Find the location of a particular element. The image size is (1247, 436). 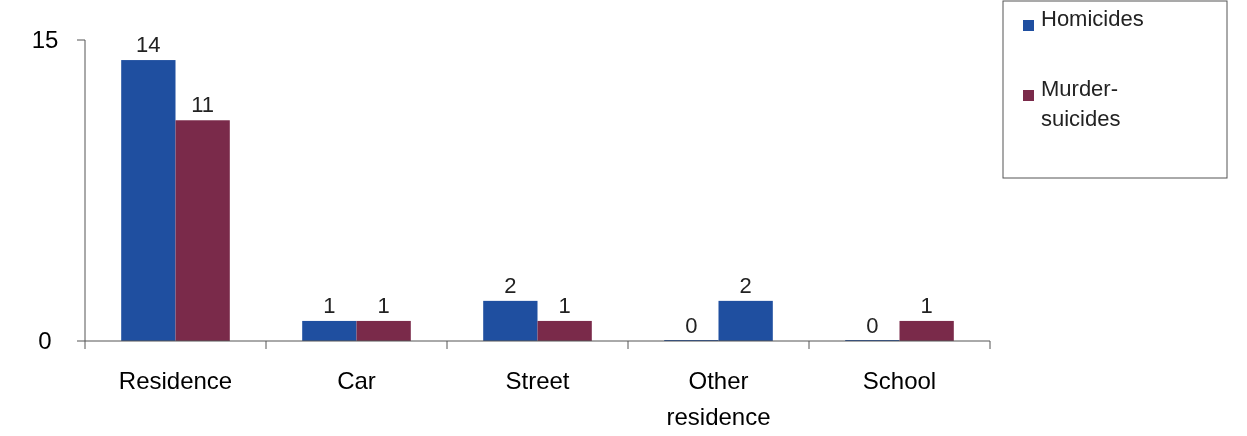

y-tick-label: 15 is located at coordinates (45, 40).